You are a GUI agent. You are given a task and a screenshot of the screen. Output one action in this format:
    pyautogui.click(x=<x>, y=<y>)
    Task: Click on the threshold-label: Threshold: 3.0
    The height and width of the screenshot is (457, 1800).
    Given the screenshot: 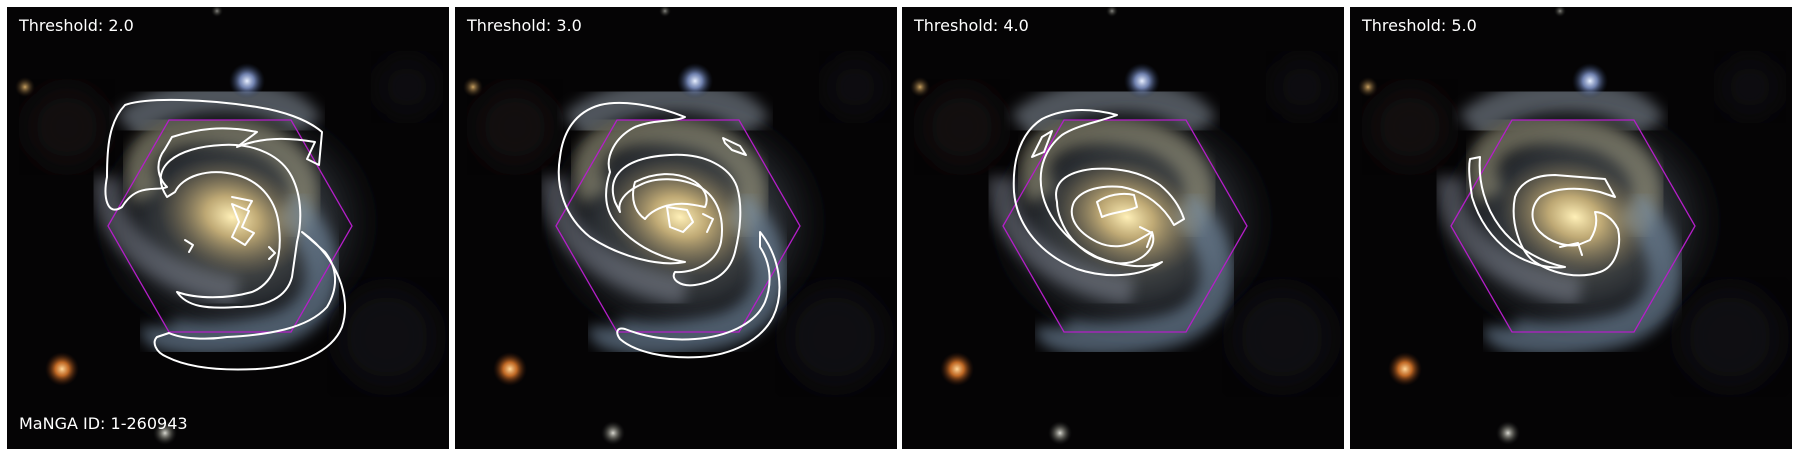 What is the action you would take?
    pyautogui.click(x=524, y=25)
    